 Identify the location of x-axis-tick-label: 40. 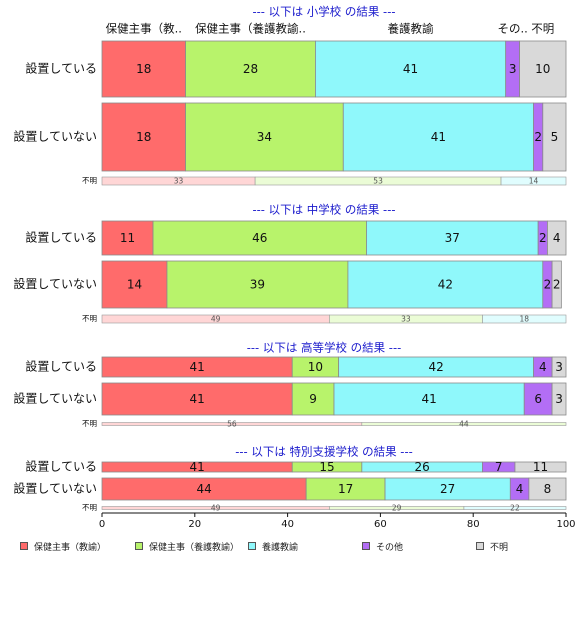
(287, 524).